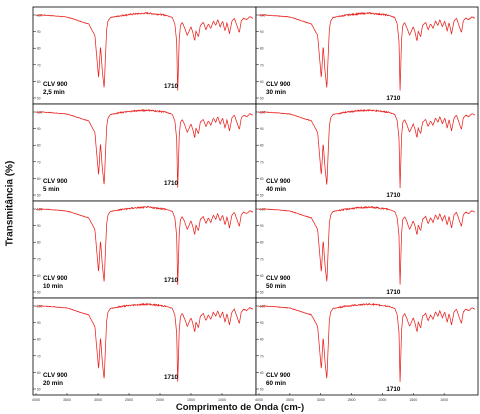 The width and height of the screenshot is (480, 414). What do you see at coordinates (276, 92) in the screenshot?
I see `time-label: 30 min` at bounding box center [276, 92].